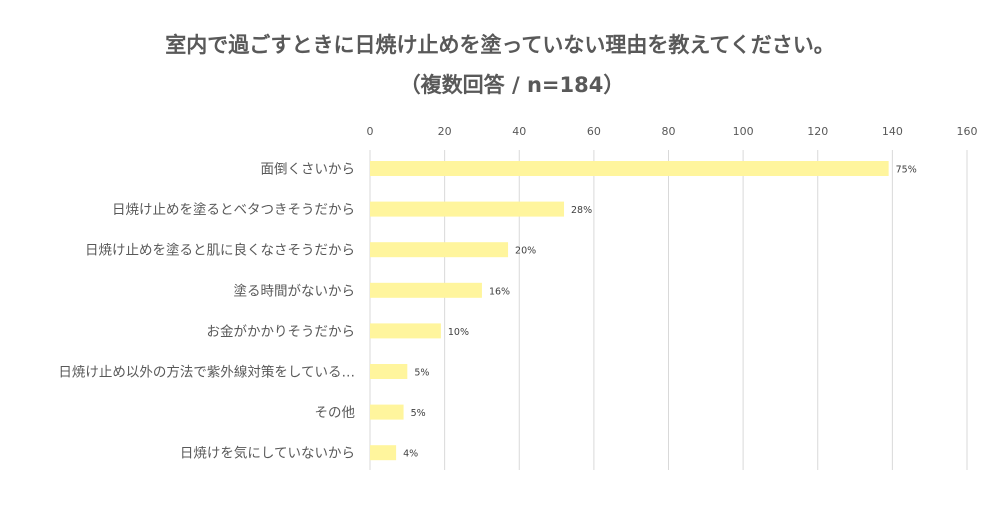  I want to click on x-tick-label: 40, so click(519, 131).